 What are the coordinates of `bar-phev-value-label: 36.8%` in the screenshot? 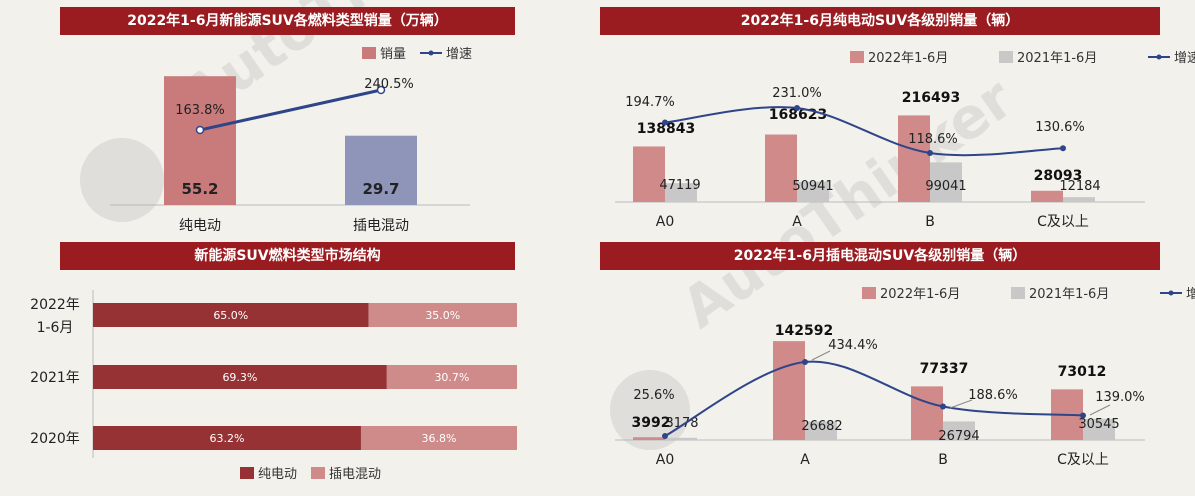 It's located at (439, 438).